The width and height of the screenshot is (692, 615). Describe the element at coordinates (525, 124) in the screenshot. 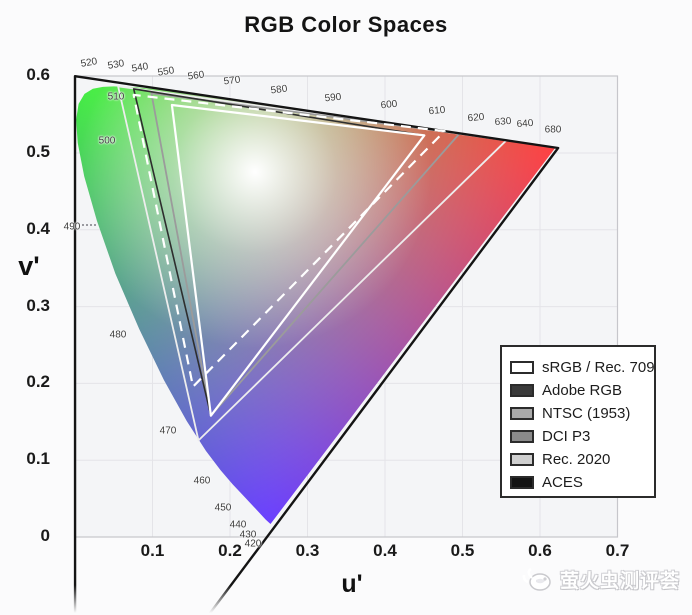

I see `wavelength-label-640: 640` at that location.